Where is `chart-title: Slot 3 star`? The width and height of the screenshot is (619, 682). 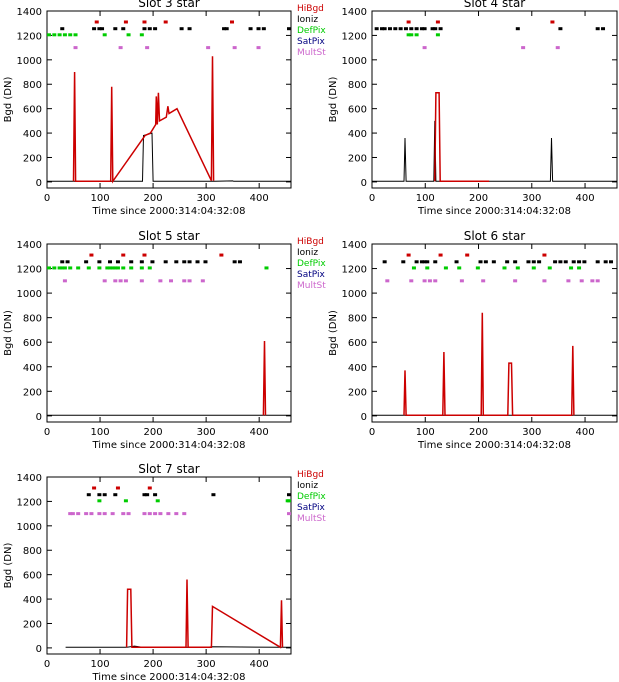
chart-title: Slot 3 star is located at coordinates (169, 5).